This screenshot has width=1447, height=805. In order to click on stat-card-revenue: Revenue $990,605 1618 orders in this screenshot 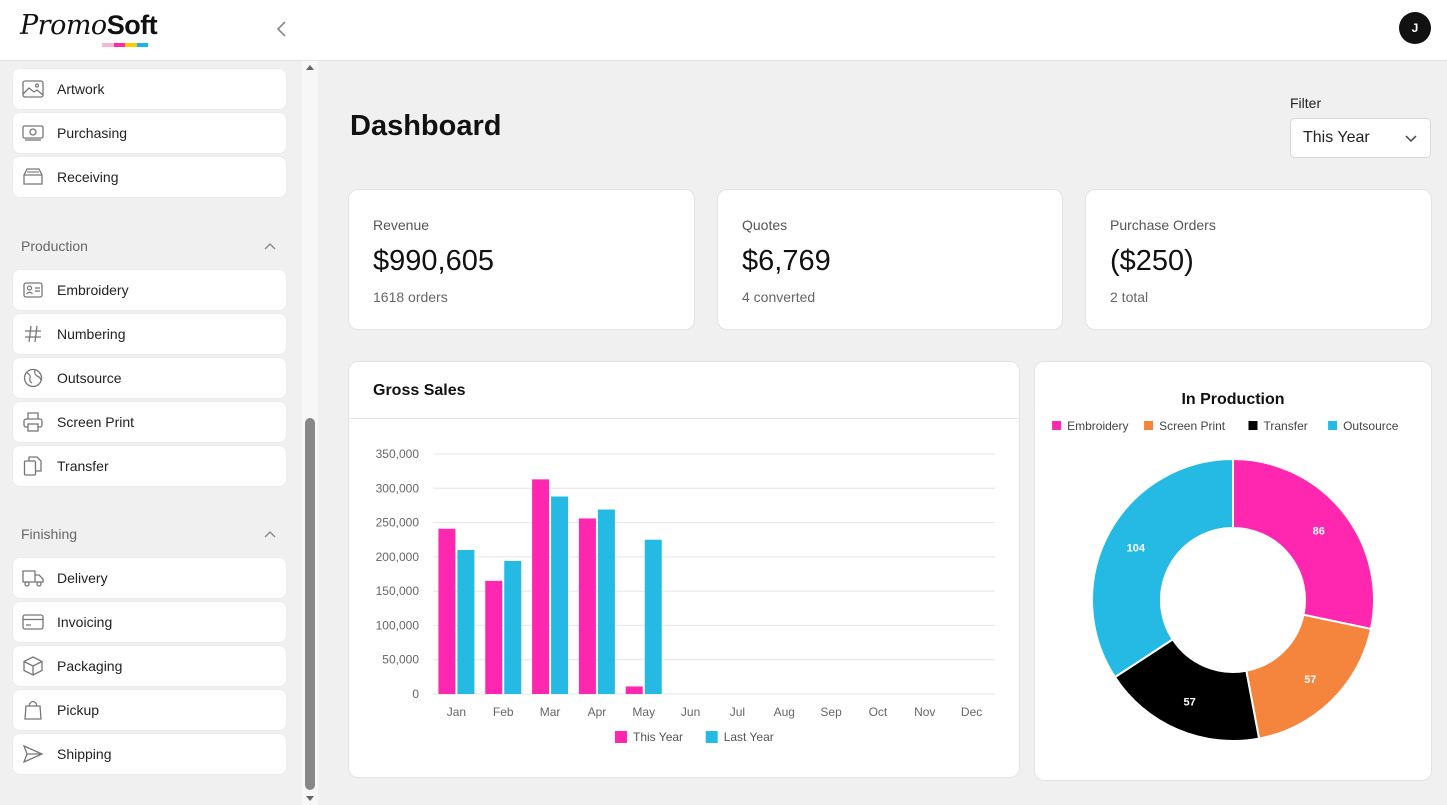, I will do `click(521, 259)`.